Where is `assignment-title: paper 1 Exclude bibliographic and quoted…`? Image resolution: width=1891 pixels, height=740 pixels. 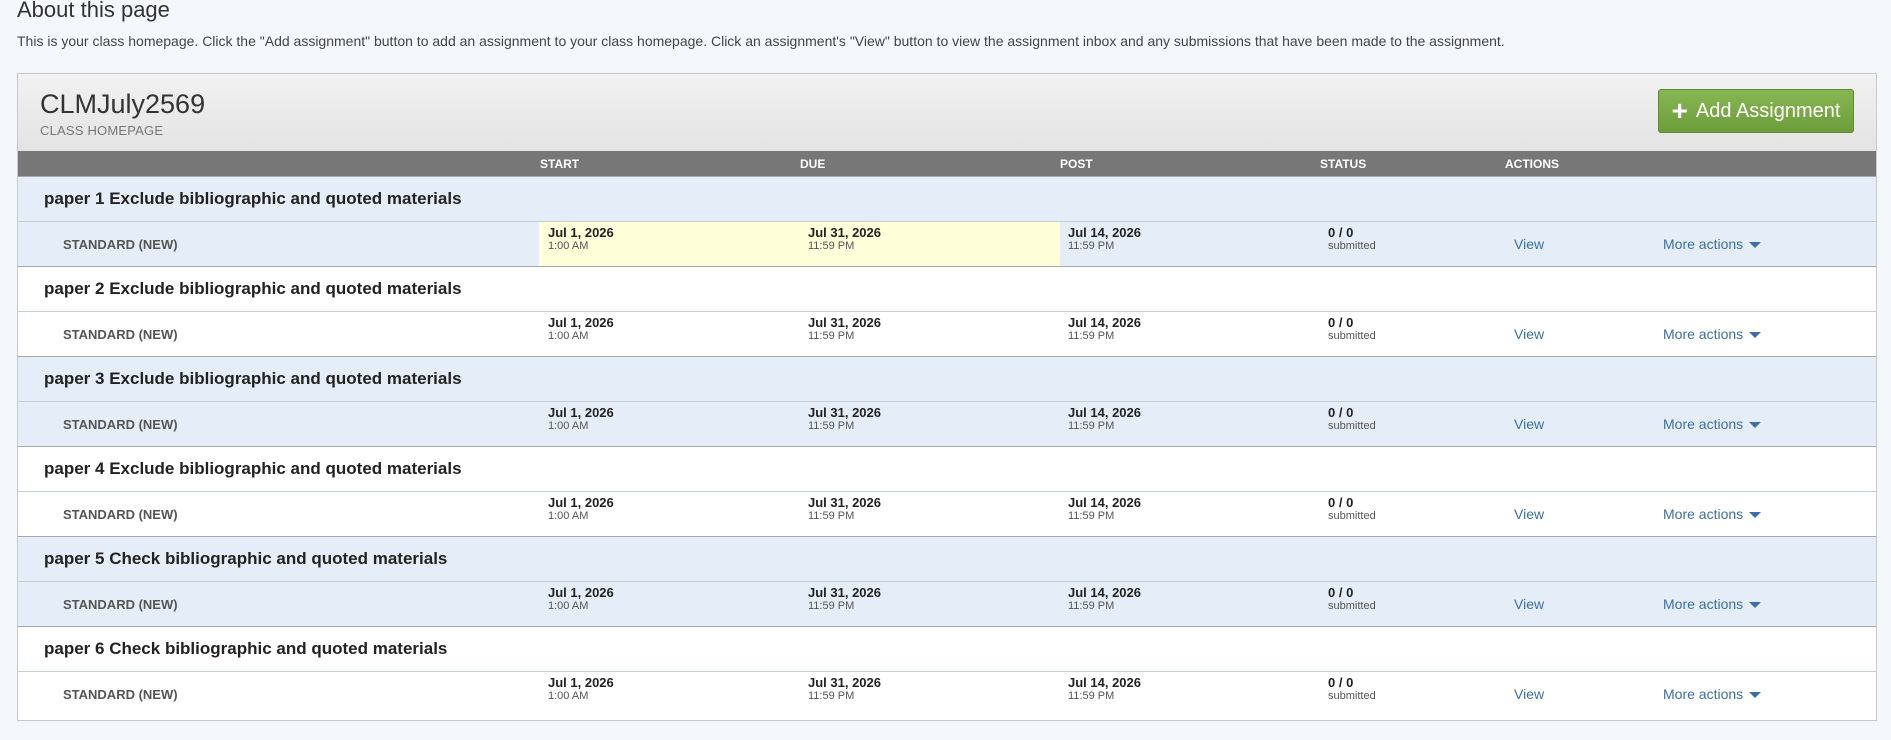 assignment-title: paper 1 Exclude bibliographic and quoted… is located at coordinates (253, 198).